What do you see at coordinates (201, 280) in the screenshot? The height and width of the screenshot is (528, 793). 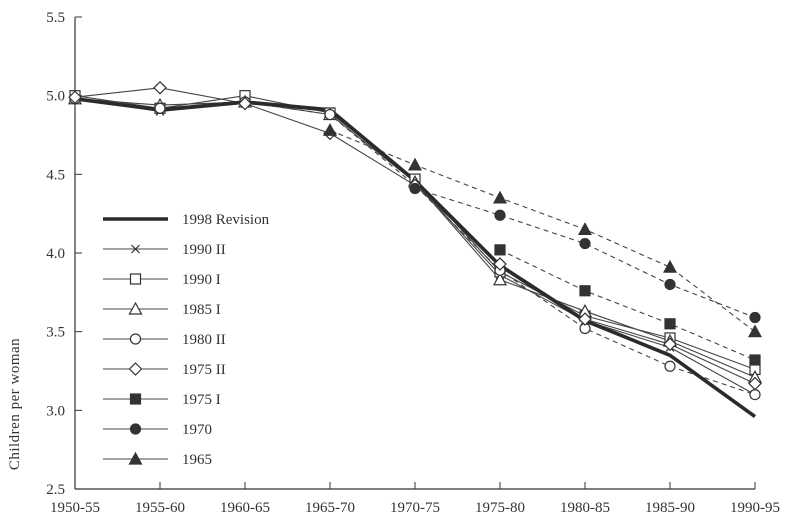 I see `legend-label: 1990 I` at bounding box center [201, 280].